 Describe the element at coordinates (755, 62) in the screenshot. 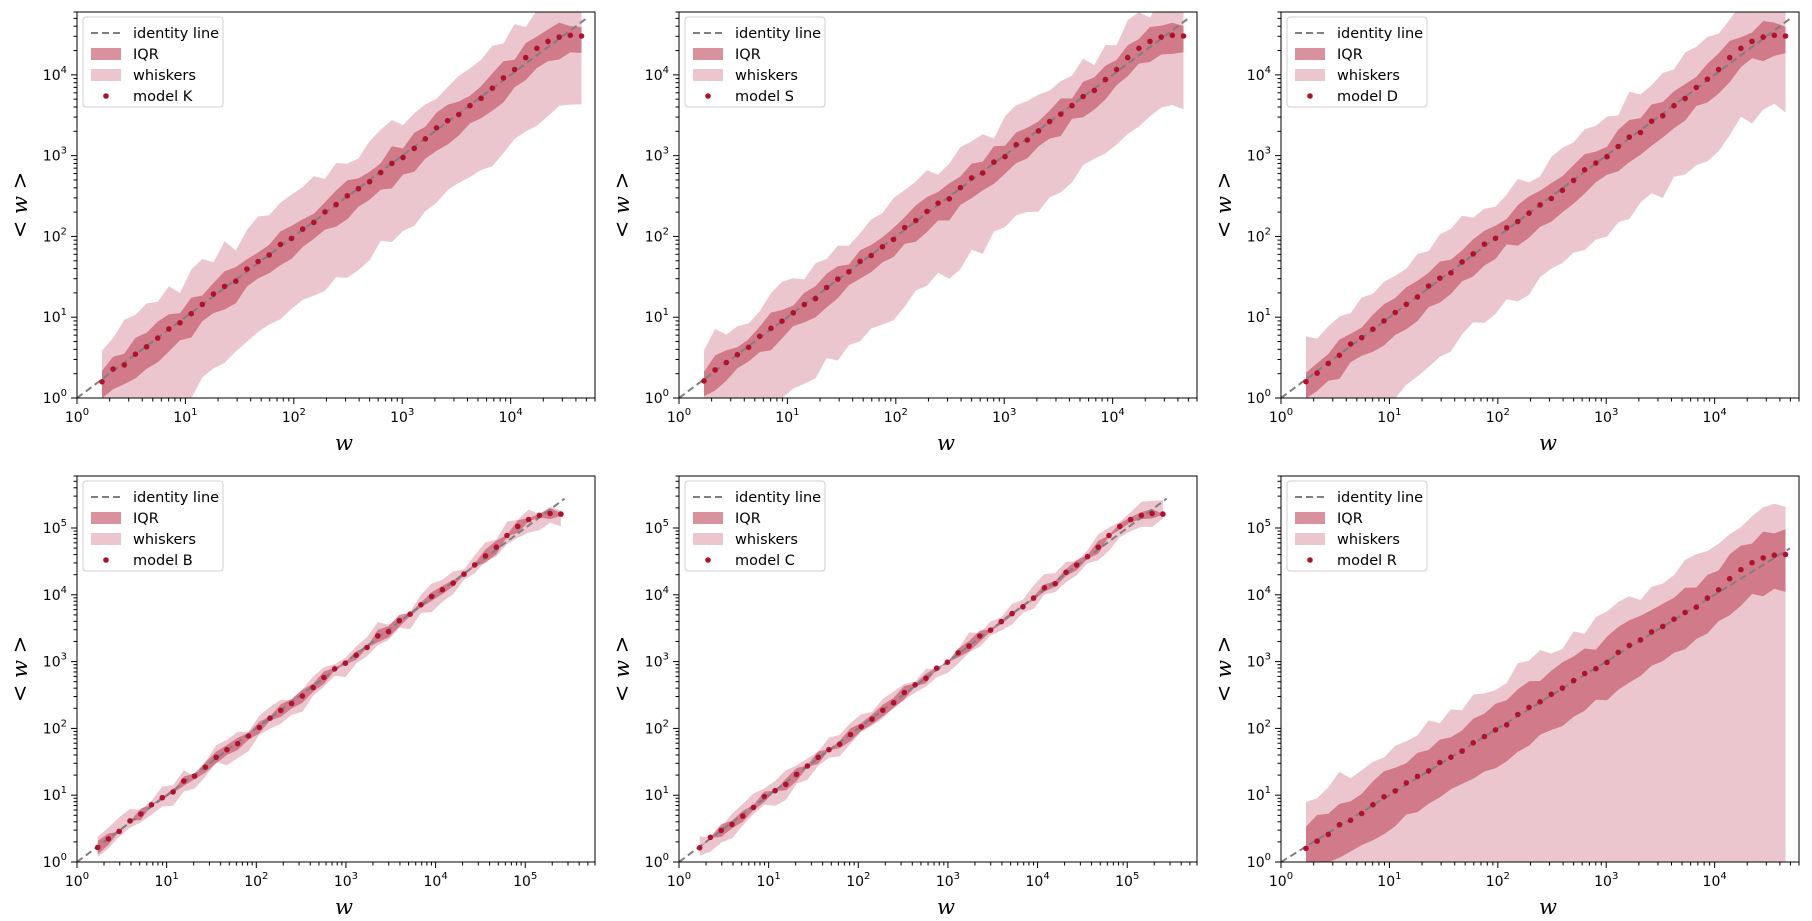

I see `legend: identity line IQR whiskers model S` at that location.